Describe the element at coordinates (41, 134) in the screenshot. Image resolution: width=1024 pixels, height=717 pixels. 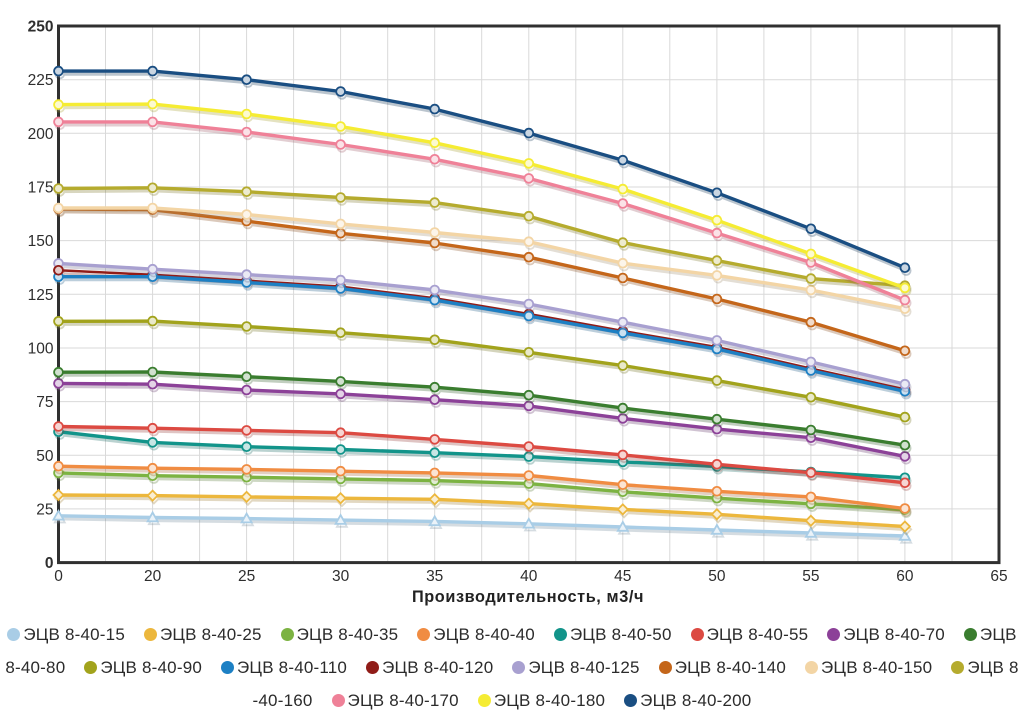
I see `svg-text: 200` at that location.